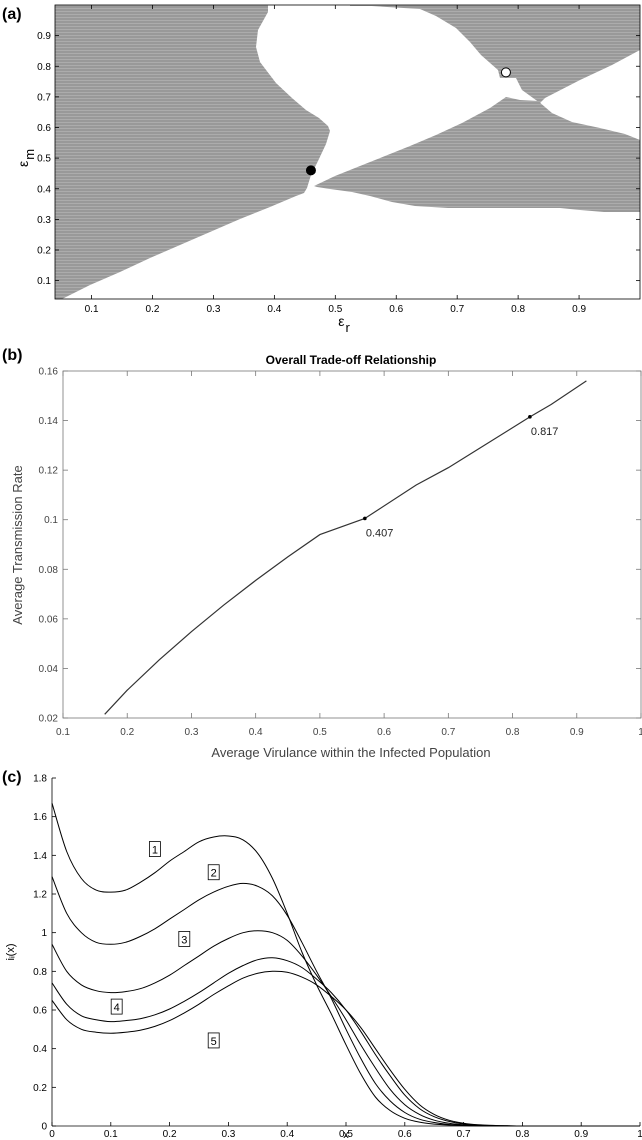 Image resolution: width=642 pixels, height=1140 pixels. What do you see at coordinates (505, 72) in the screenshot?
I see `open-point` at bounding box center [505, 72].